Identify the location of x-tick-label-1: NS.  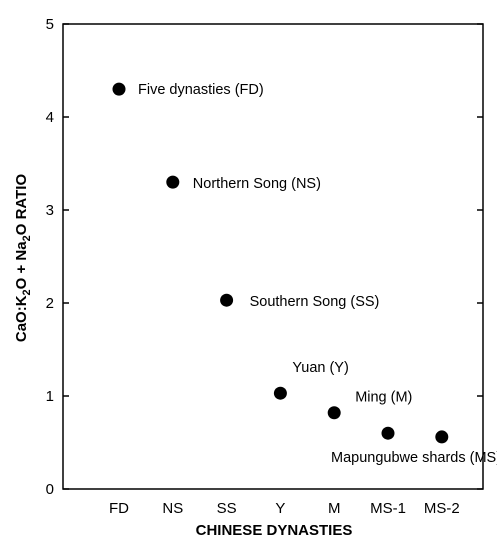
(172, 508).